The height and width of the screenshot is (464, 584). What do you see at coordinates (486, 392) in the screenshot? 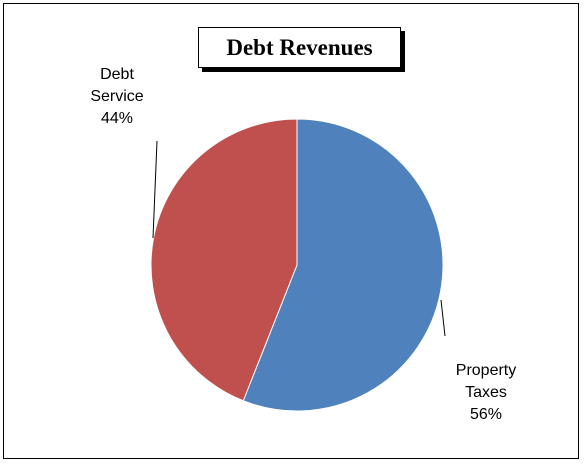
I see `data-label-property-taxes: Property Taxes 56%` at bounding box center [486, 392].